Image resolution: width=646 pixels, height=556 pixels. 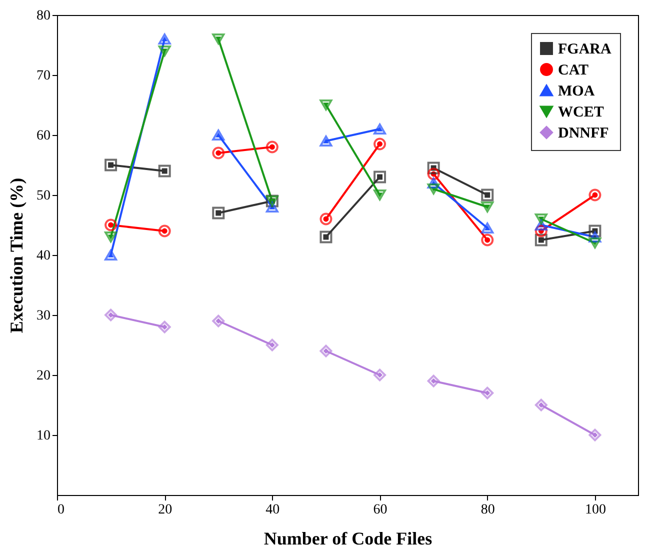 I want to click on y-tick-label: 10, so click(x=43, y=436).